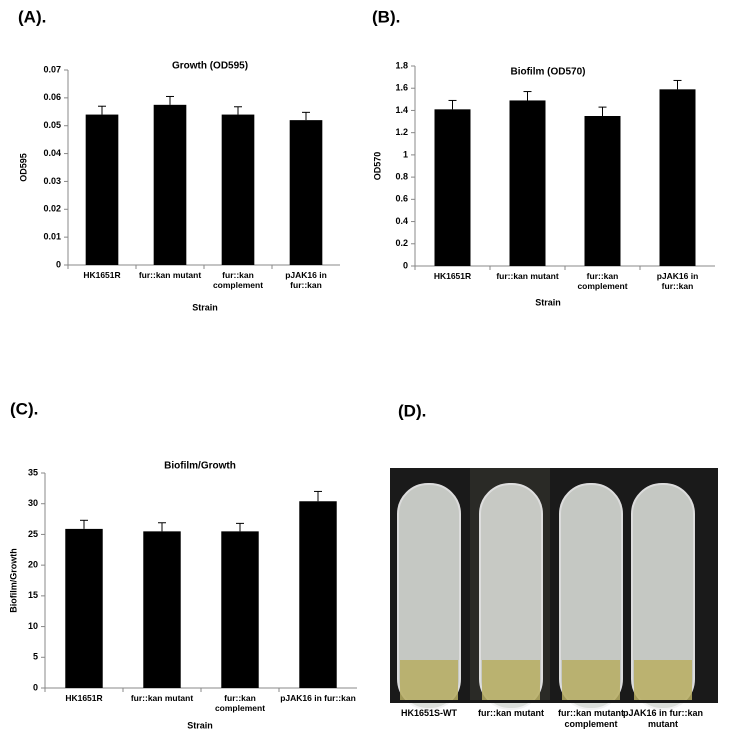 The image size is (729, 741). I want to click on y-tick-label: 5, so click(35, 657).